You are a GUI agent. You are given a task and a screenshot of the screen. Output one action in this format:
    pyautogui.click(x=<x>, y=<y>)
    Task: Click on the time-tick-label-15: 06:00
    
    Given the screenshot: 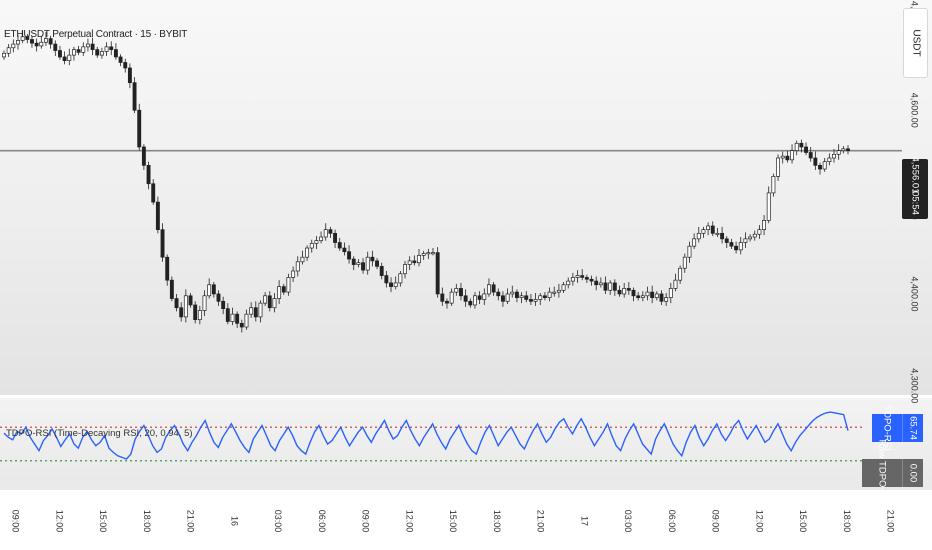 What is the action you would take?
    pyautogui.click(x=672, y=521)
    